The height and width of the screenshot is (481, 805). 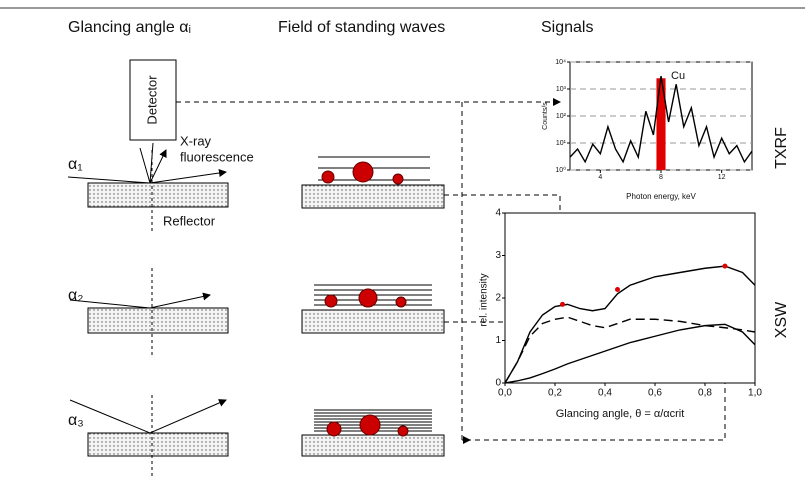 I want to click on standing-waves, so click(x=373, y=306).